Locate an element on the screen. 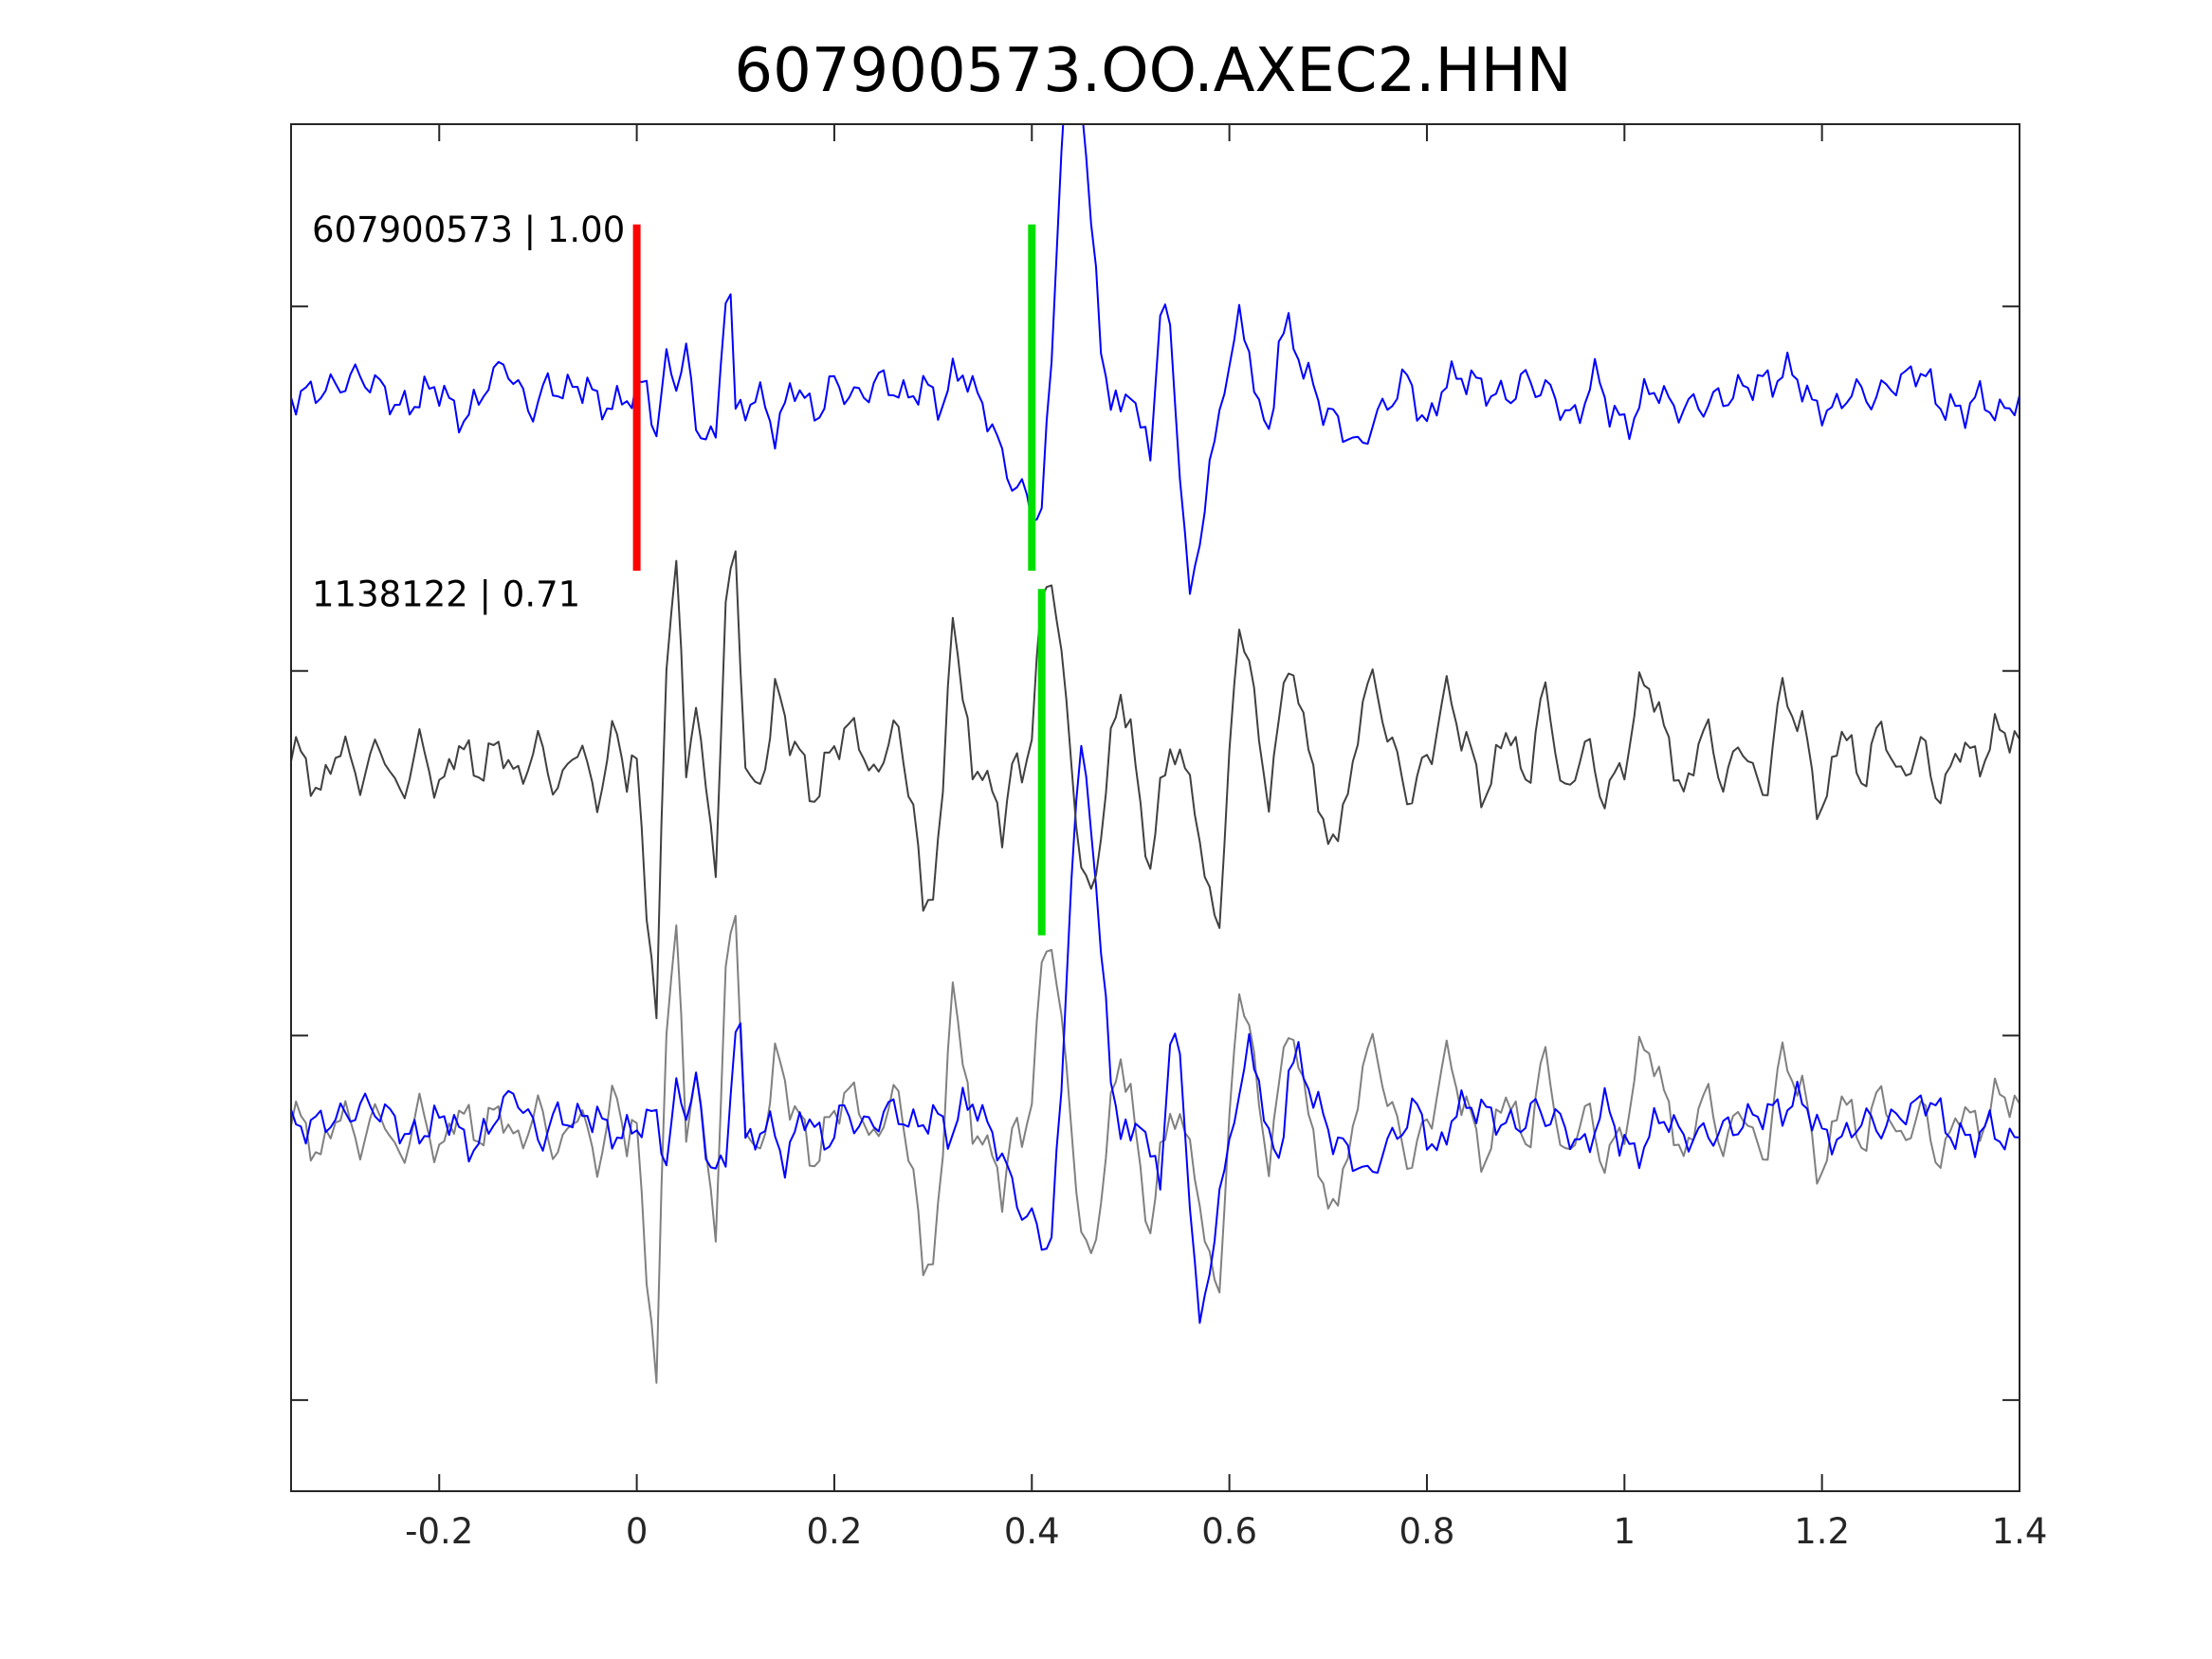  trace-label-1: 1138122 | 0.71 is located at coordinates (446, 594).